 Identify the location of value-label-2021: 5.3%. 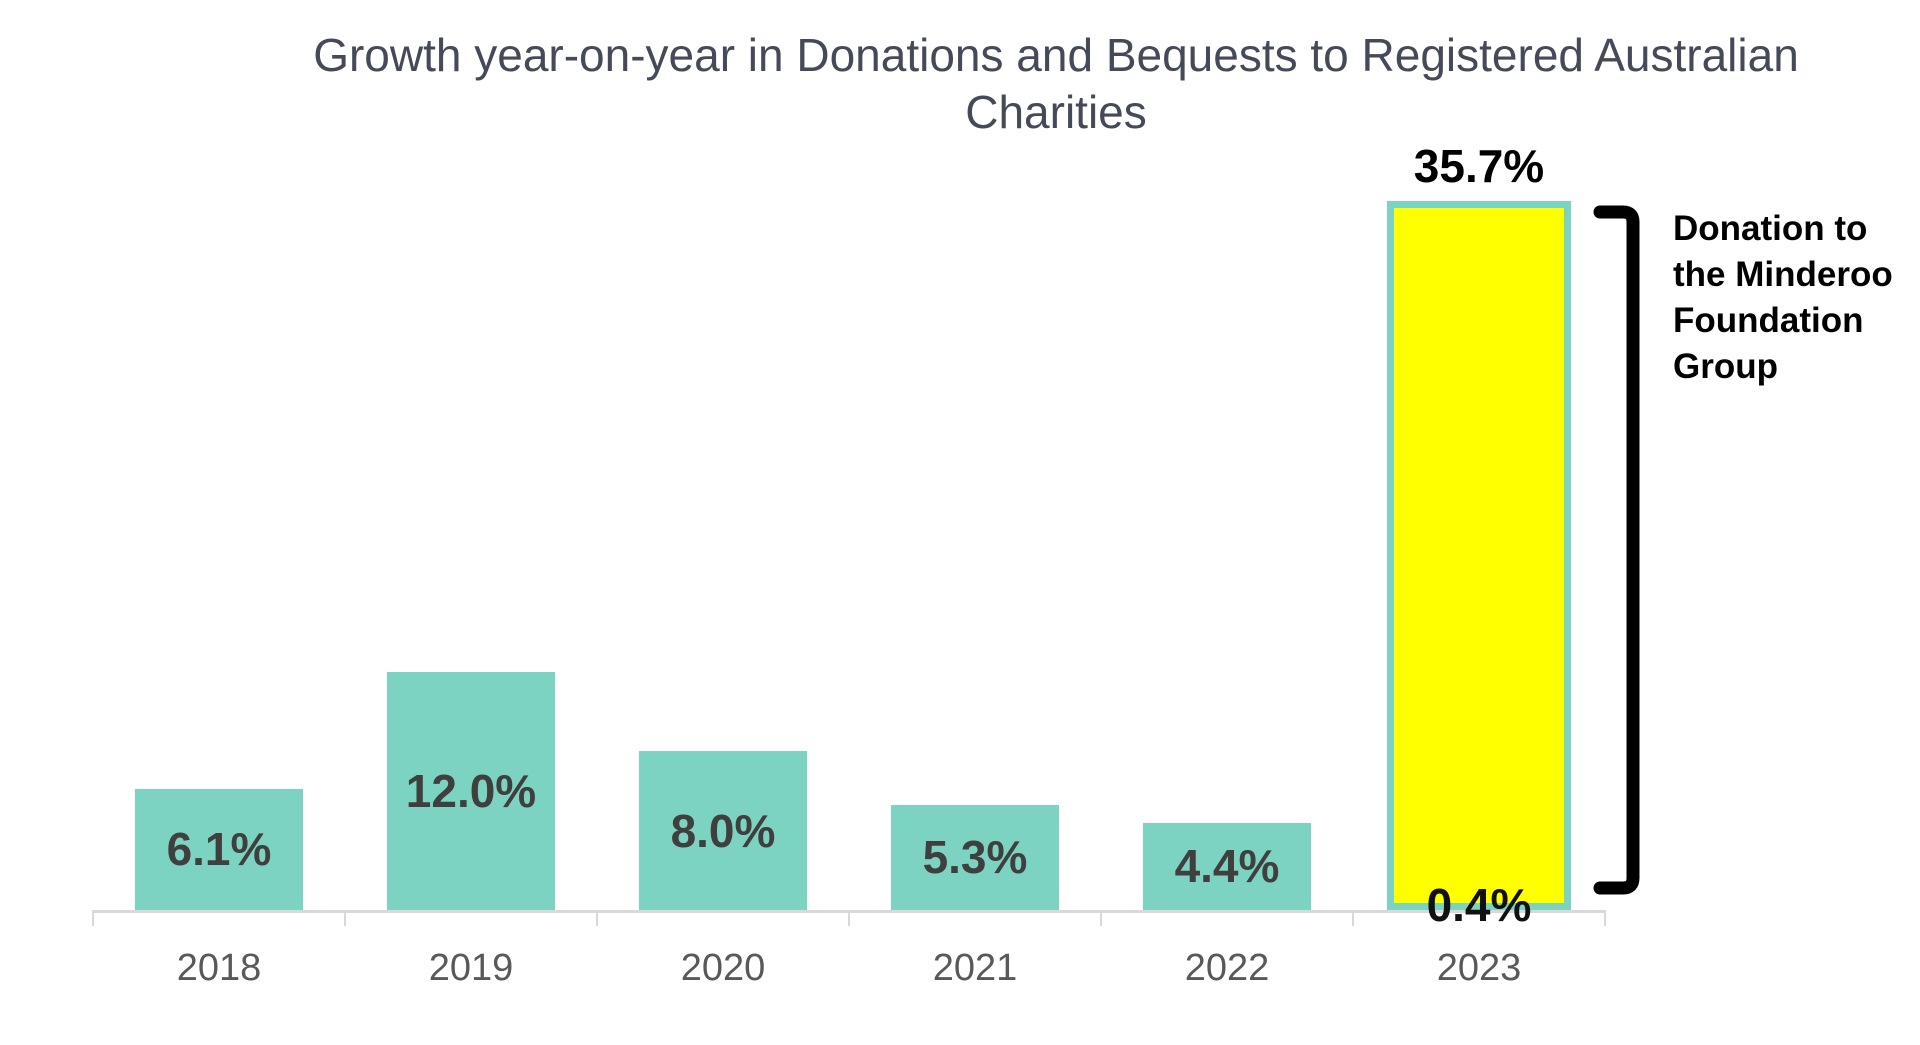
(975, 857).